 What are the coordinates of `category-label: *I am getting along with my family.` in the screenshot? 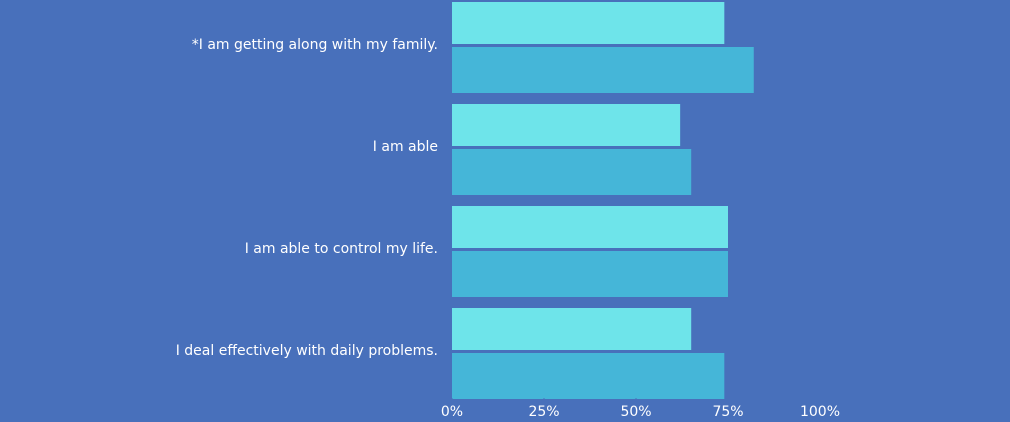 It's located at (315, 45).